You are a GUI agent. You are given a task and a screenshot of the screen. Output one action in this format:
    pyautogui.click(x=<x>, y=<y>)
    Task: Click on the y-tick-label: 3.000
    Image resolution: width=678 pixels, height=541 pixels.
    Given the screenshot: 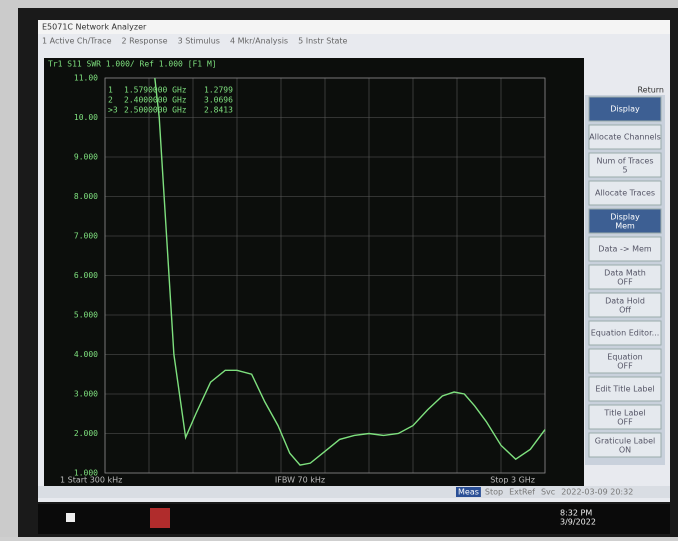 What is the action you would take?
    pyautogui.click(x=86, y=394)
    